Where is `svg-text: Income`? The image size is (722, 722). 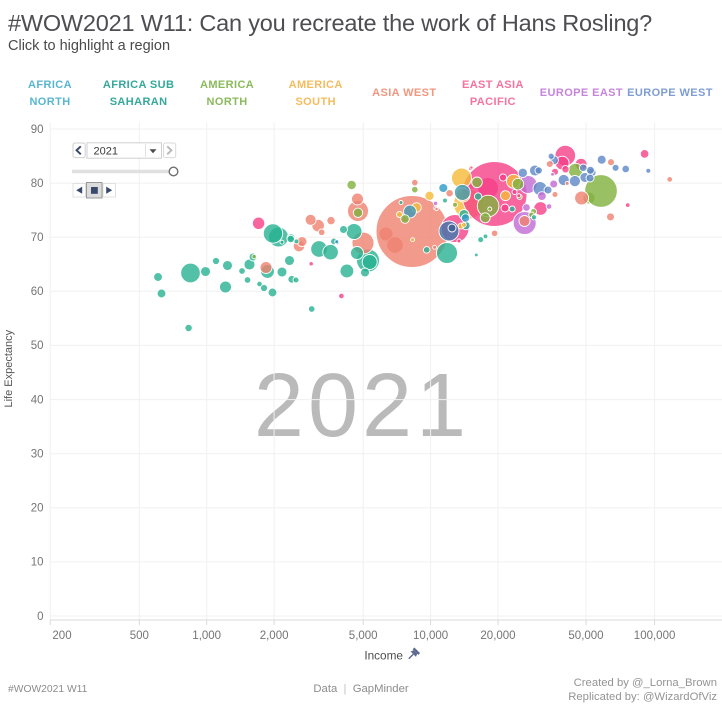
svg-text: Income is located at coordinates (383, 656).